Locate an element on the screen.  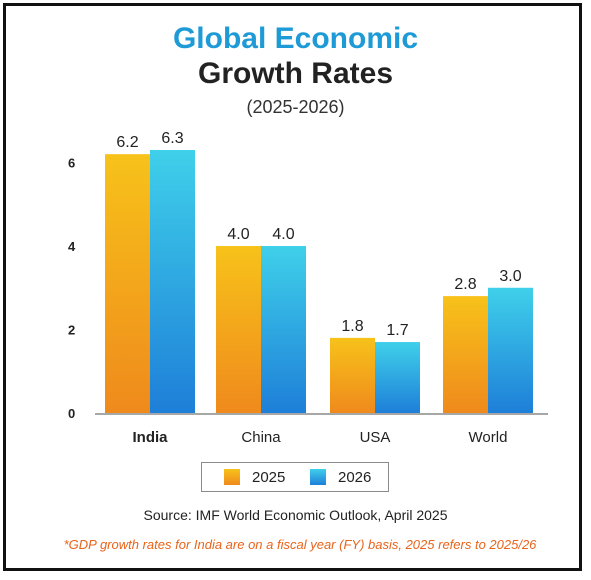
chart-subtitle: (2025-2026) is located at coordinates (295, 107).